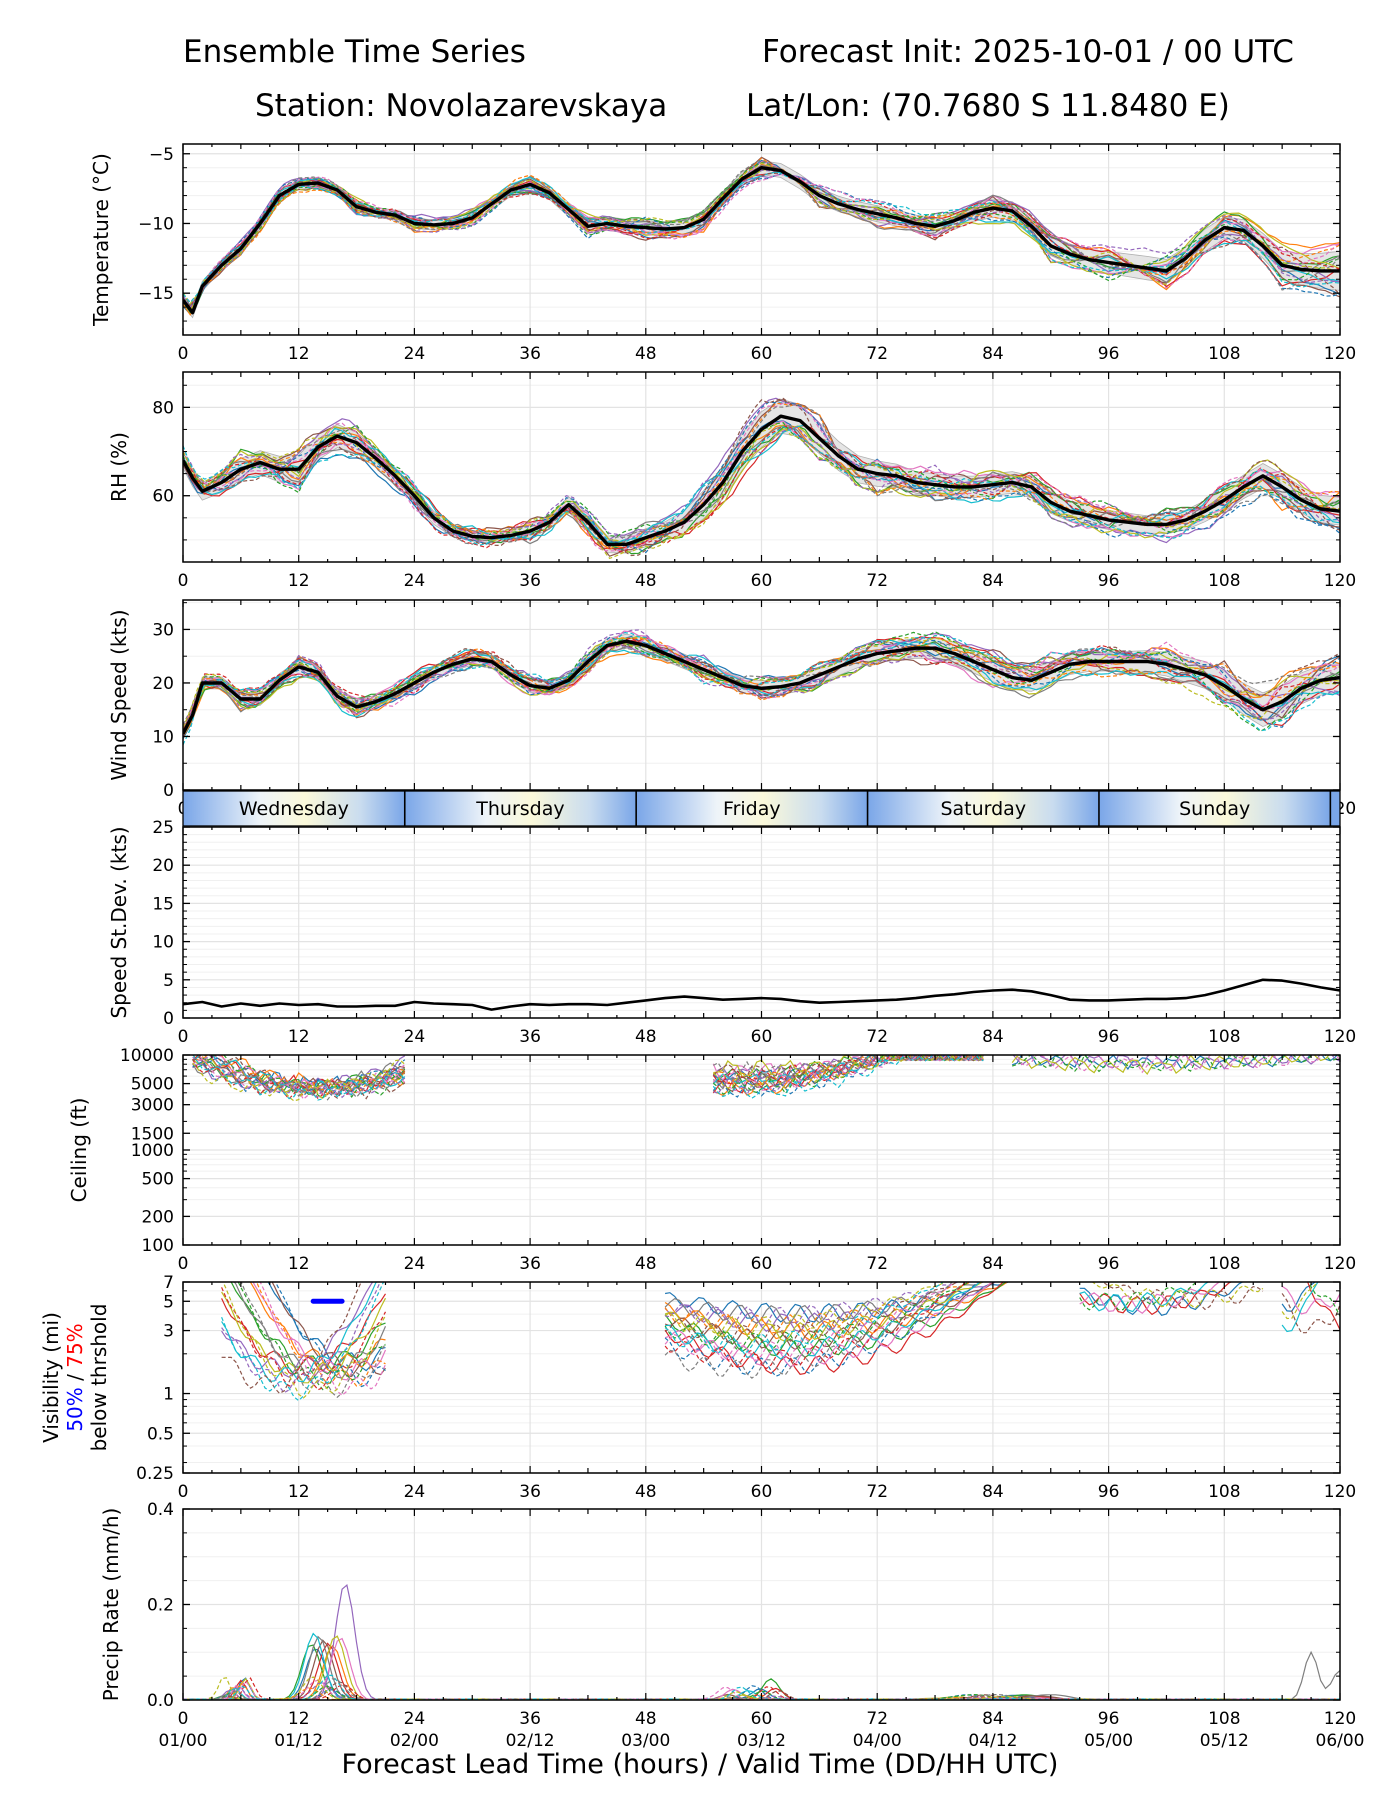 The image size is (1400, 1800). Describe the element at coordinates (152, 1134) in the screenshot. I see `y-tick-label: 1500` at that location.